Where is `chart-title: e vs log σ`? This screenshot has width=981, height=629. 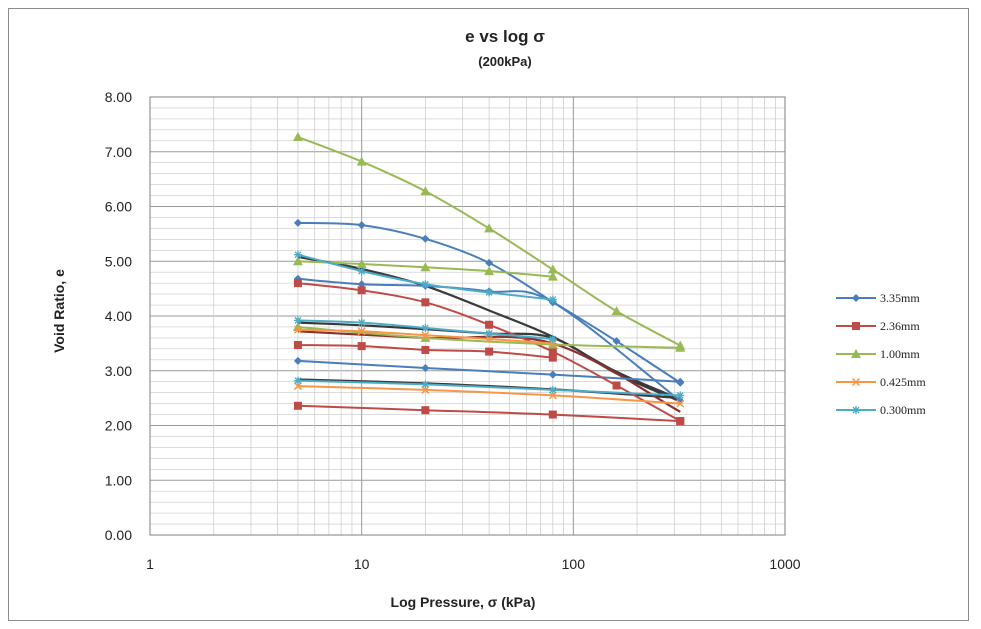 chart-title: e vs log σ is located at coordinates (505, 36).